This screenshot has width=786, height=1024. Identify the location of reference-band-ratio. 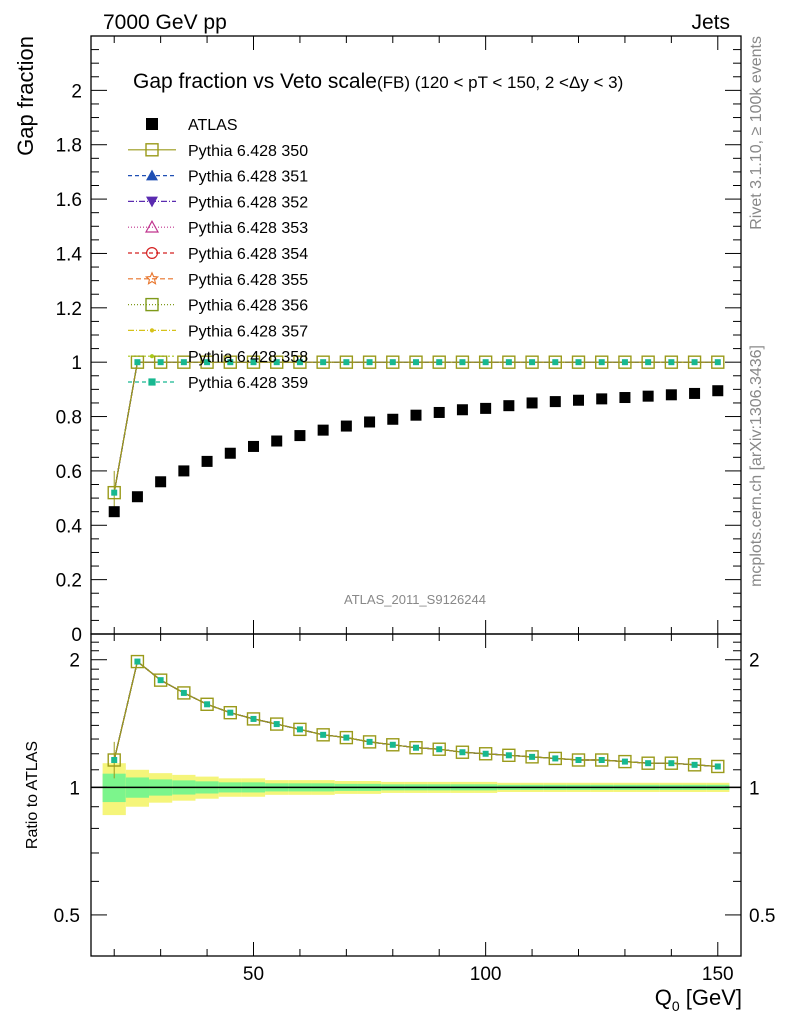
(416, 789).